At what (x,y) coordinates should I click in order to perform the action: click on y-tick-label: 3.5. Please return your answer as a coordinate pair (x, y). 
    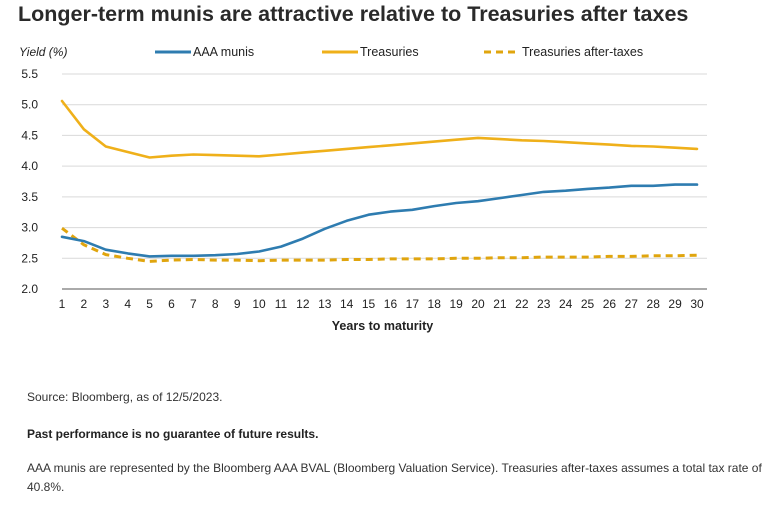
    Looking at the image, I should click on (29, 197).